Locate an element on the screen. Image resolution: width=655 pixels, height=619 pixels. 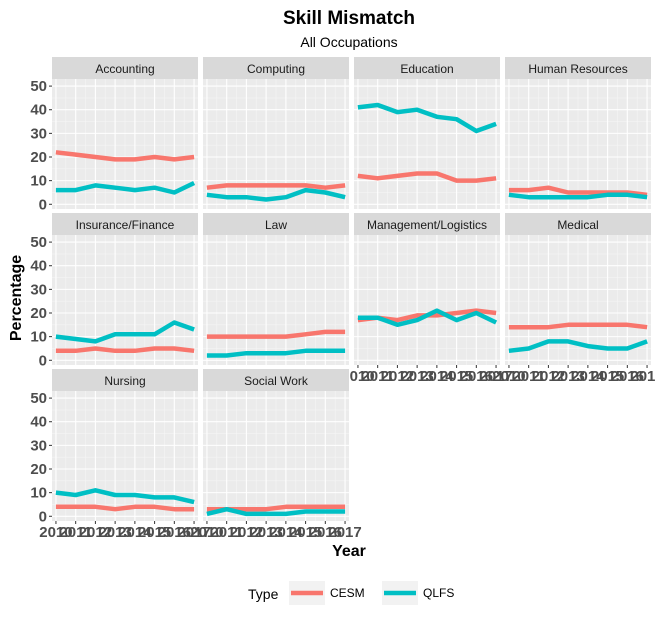
panel-human-resources: Human Resources is located at coordinates (578, 133).